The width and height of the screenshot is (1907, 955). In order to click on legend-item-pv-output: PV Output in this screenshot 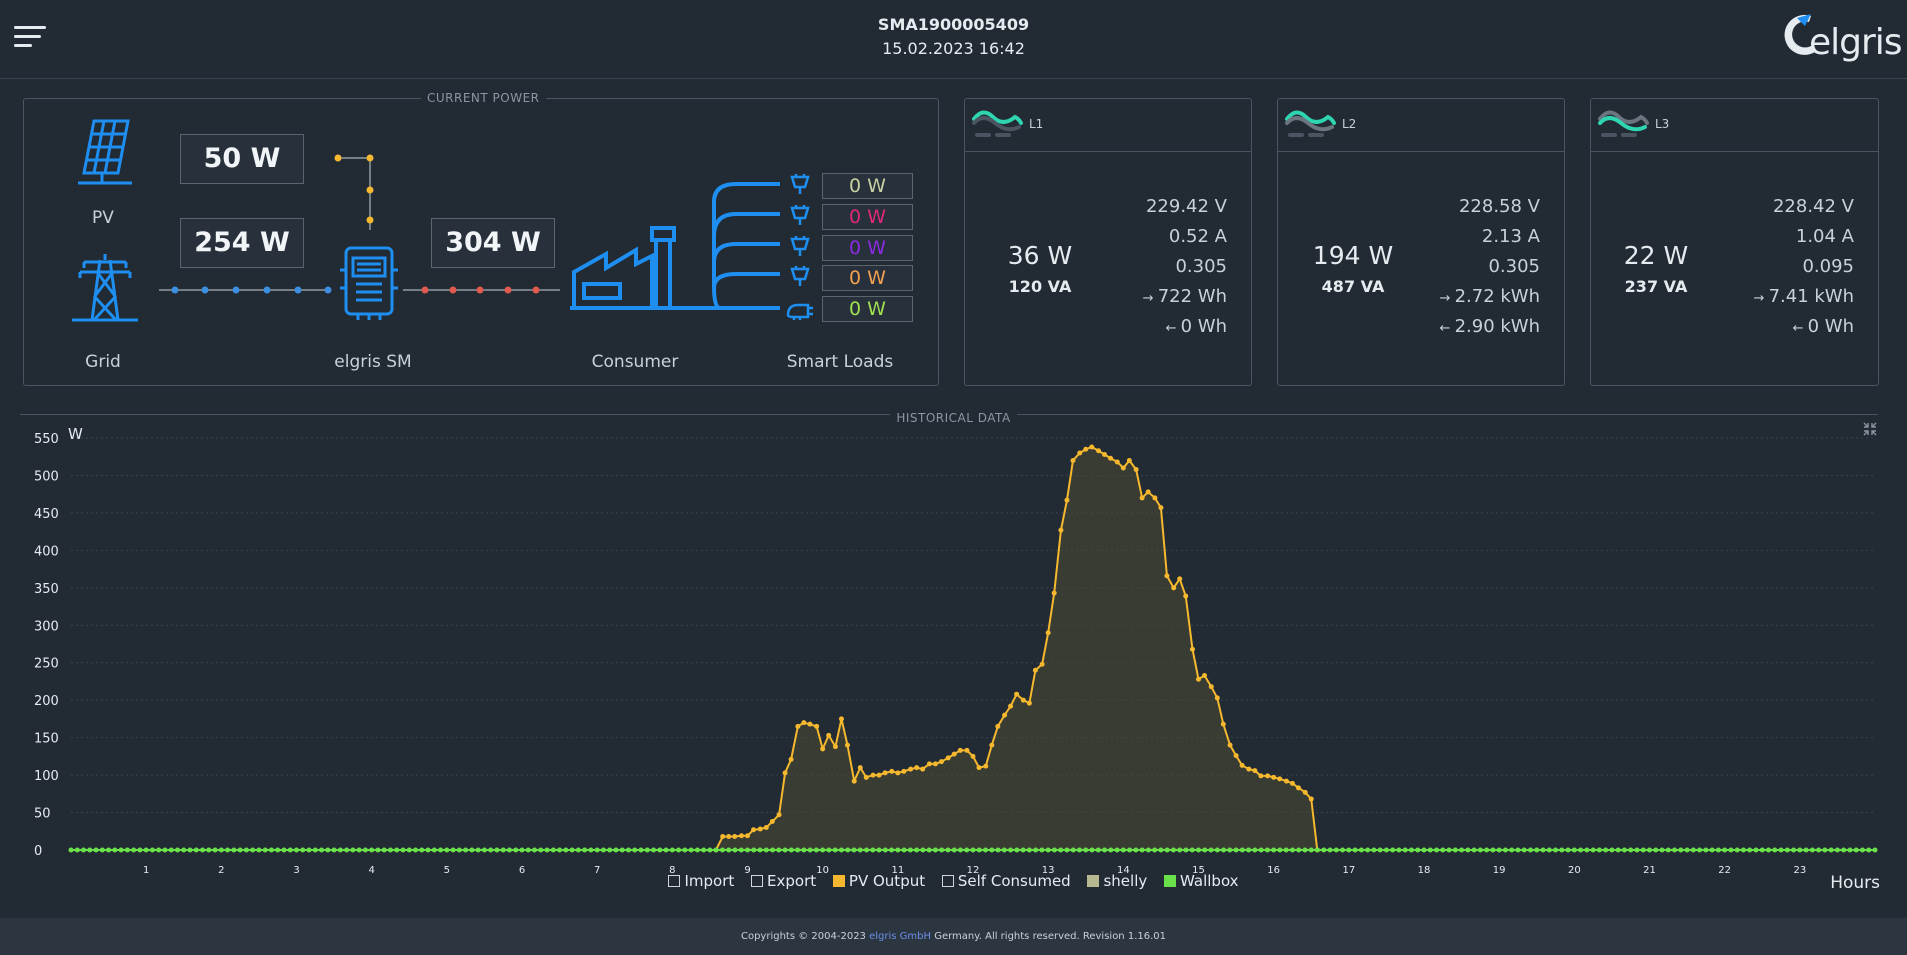, I will do `click(878, 881)`.